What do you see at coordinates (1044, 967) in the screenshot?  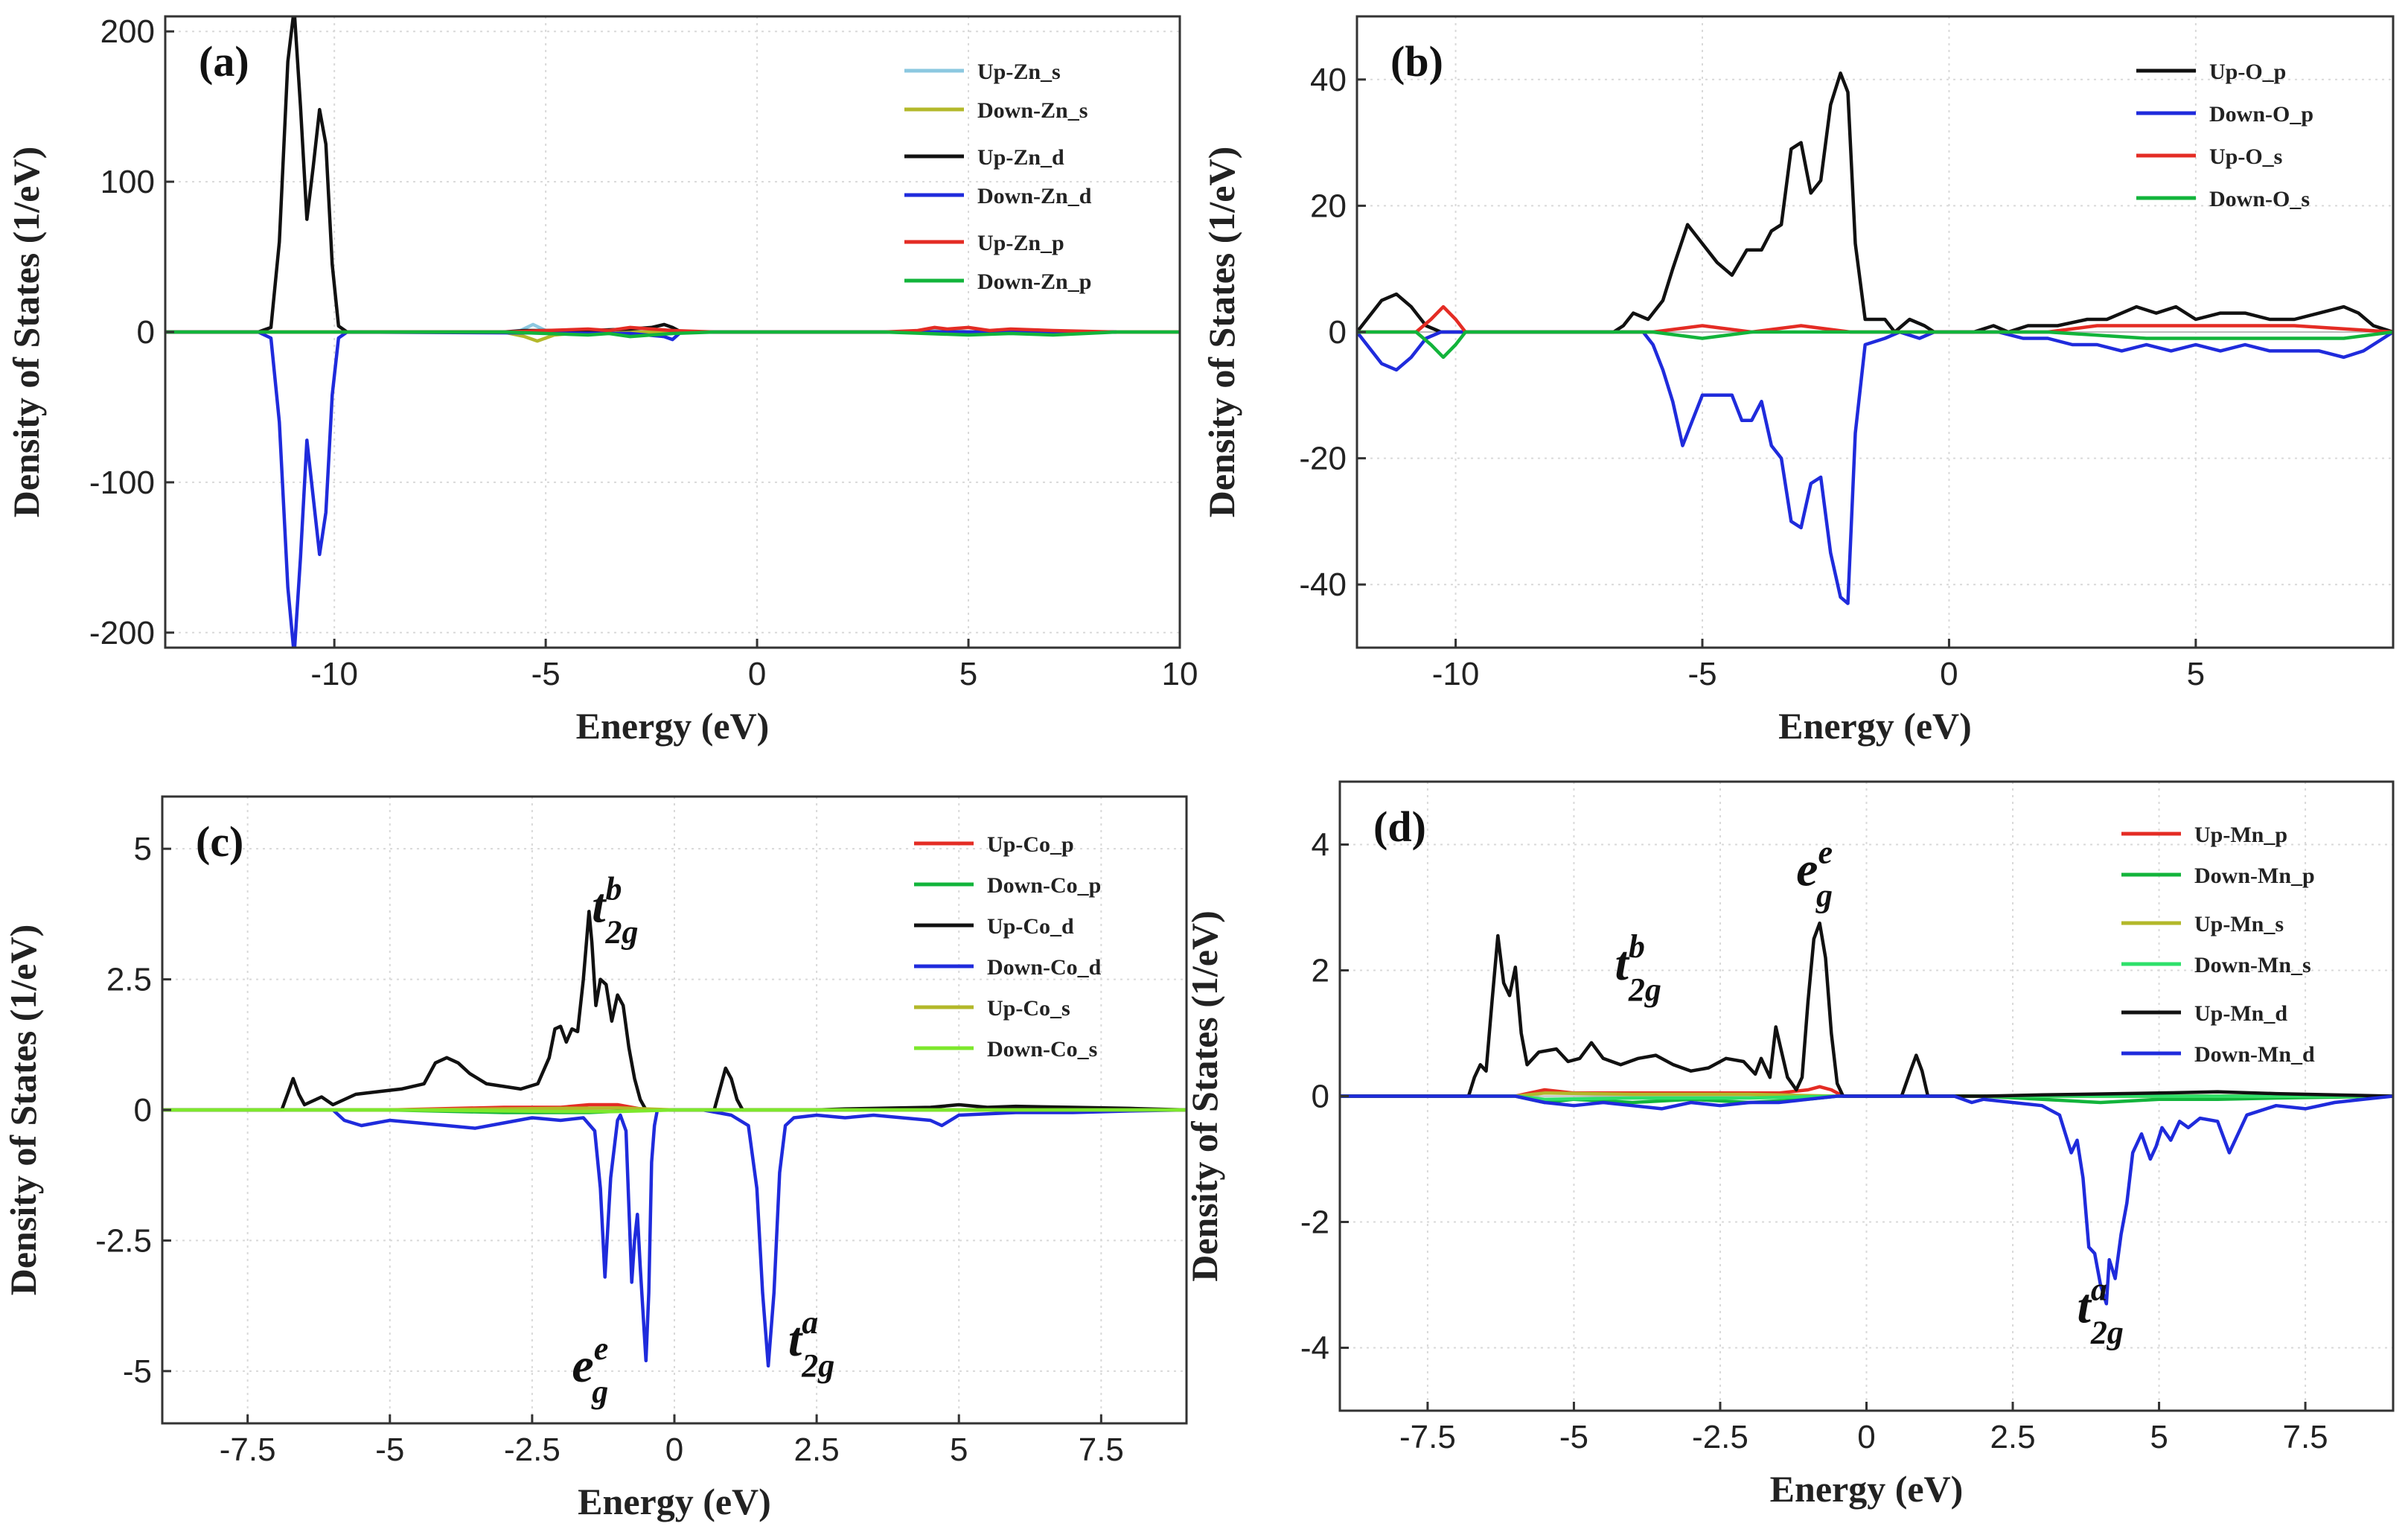 I see `legend-label: Down-Co_d` at bounding box center [1044, 967].